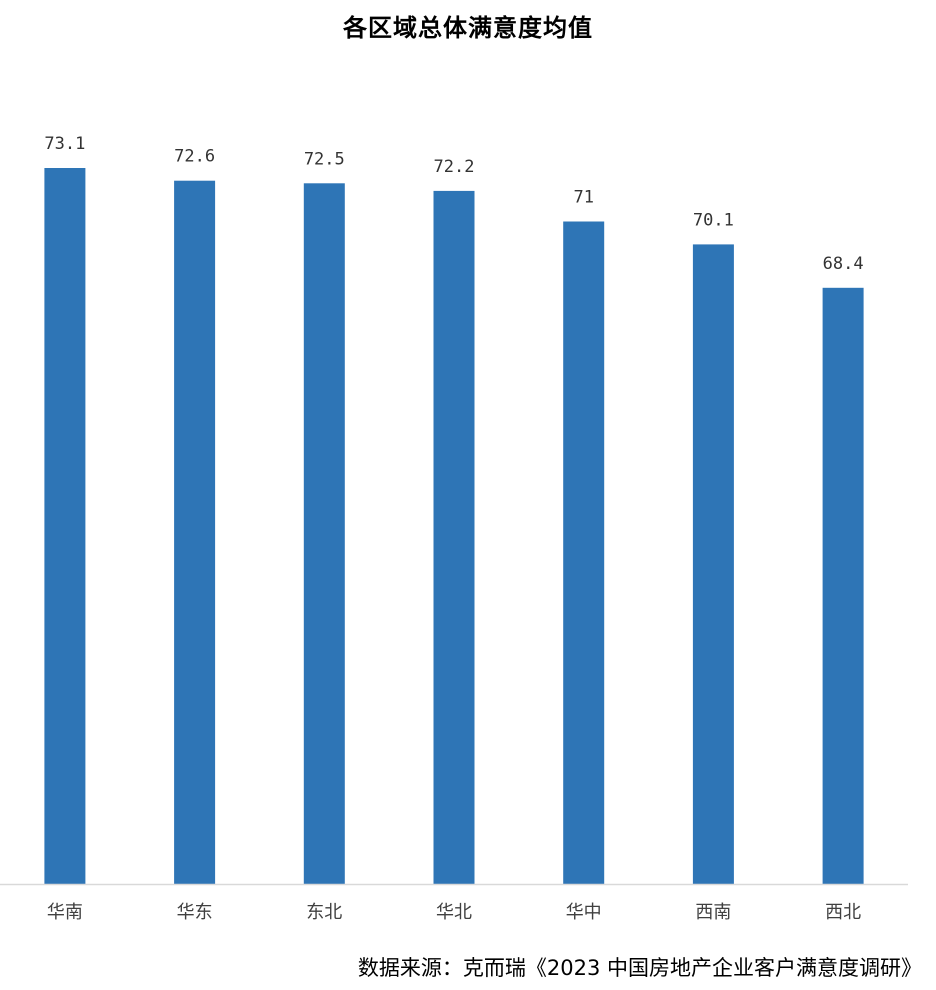 This screenshot has height=990, width=936. I want to click on value-label-华东: 72.6, so click(194, 157).